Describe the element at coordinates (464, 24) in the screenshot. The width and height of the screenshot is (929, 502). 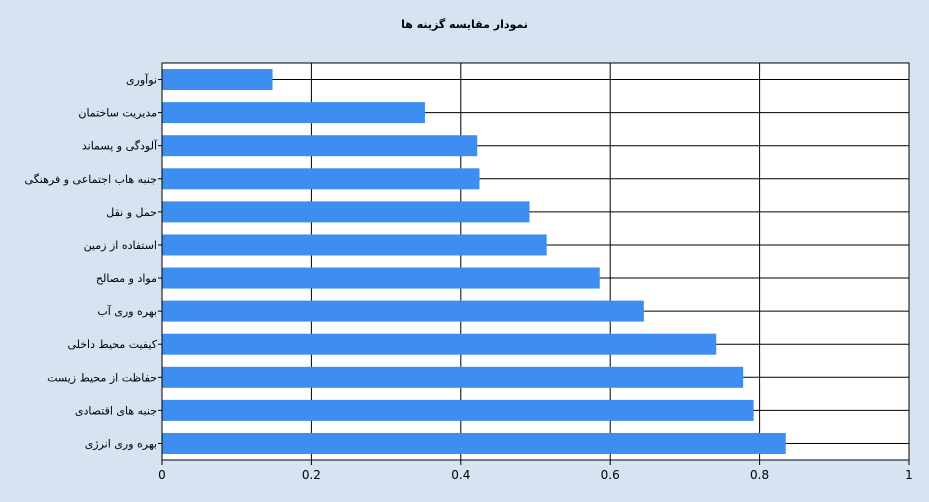
I see `chart-title: نمودار مقایسه گزینه ها` at that location.